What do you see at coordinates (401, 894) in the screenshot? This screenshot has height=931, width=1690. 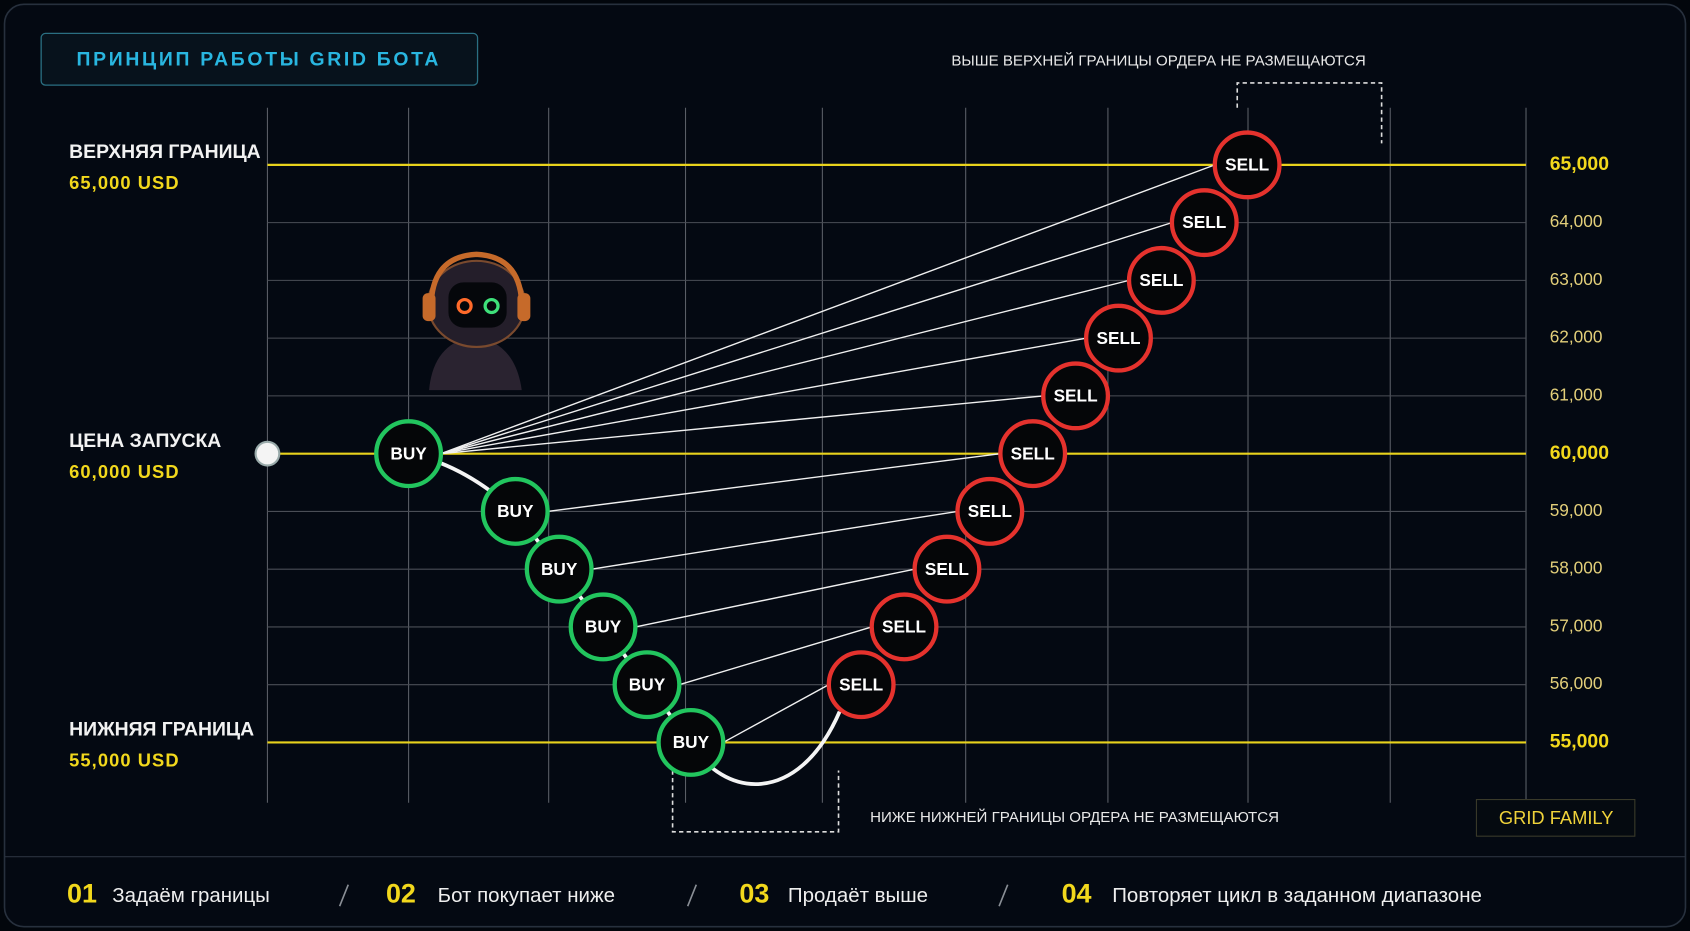 I see `step-number: 02` at bounding box center [401, 894].